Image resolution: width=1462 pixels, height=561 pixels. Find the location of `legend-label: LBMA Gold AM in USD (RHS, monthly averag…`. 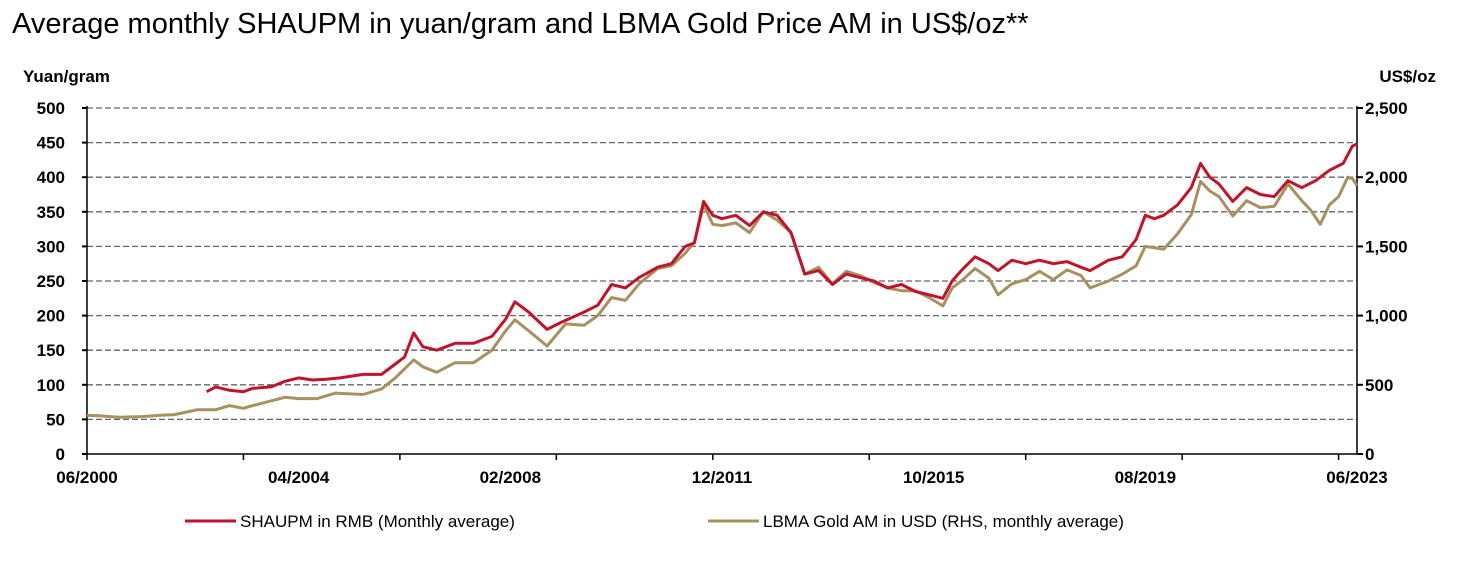

legend-label: LBMA Gold AM in USD (RHS, monthly averag… is located at coordinates (943, 521).